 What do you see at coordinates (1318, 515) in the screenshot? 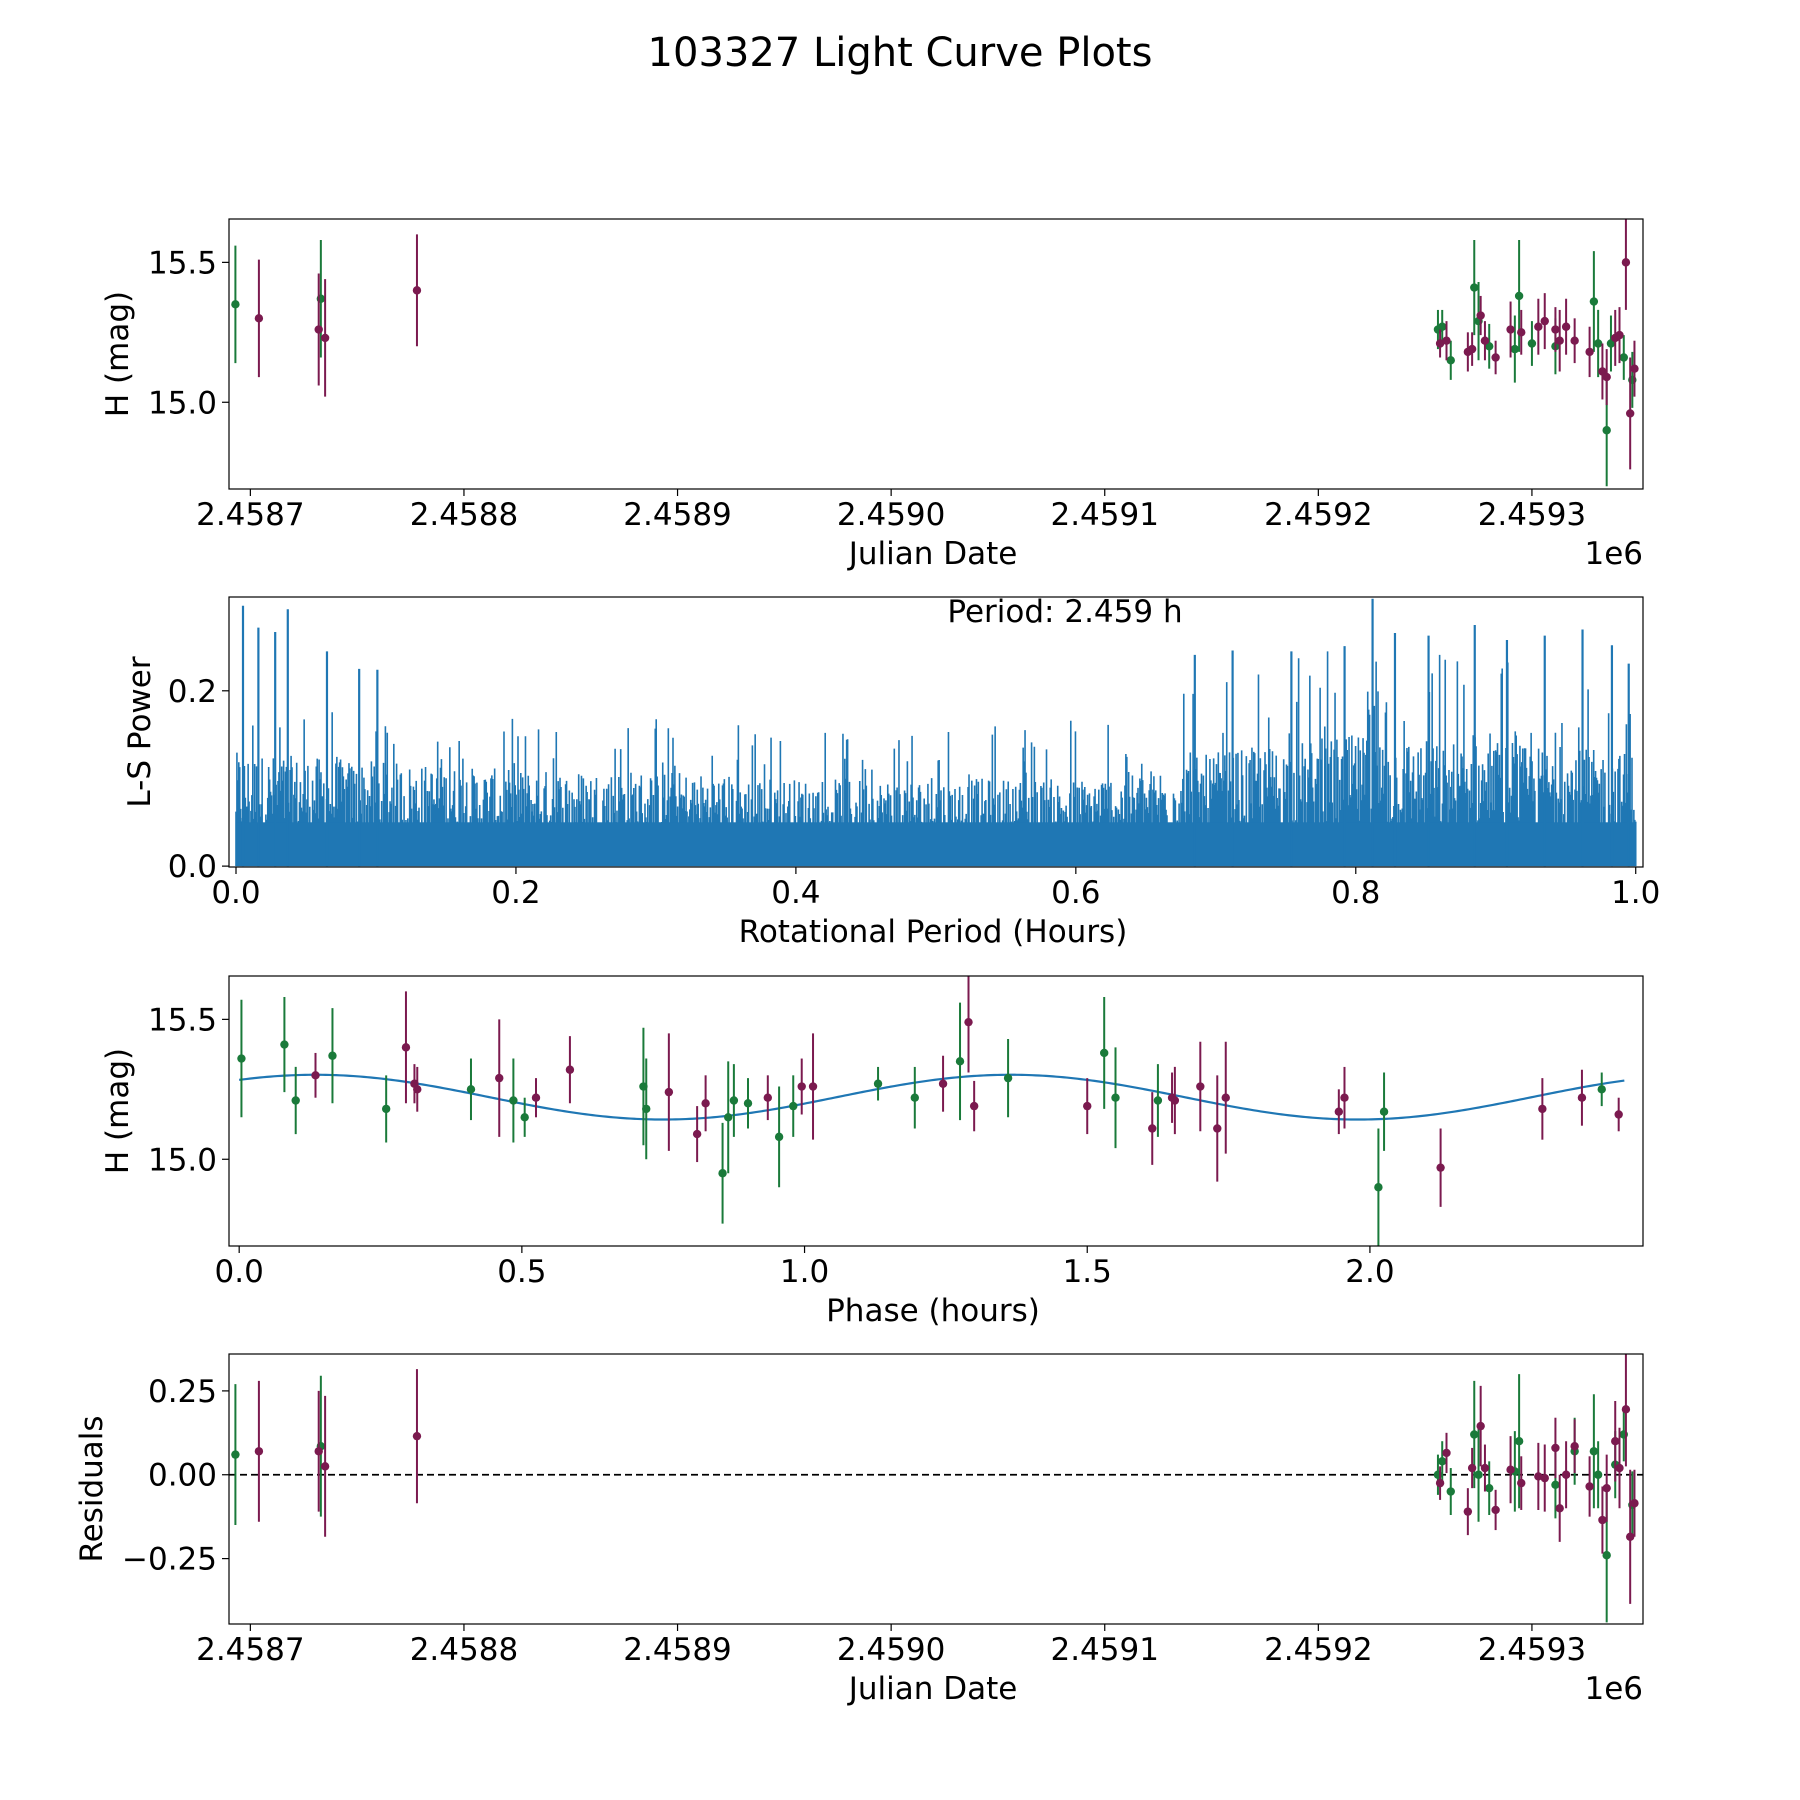
I see `x-tick-label: 2.4592` at bounding box center [1318, 515].